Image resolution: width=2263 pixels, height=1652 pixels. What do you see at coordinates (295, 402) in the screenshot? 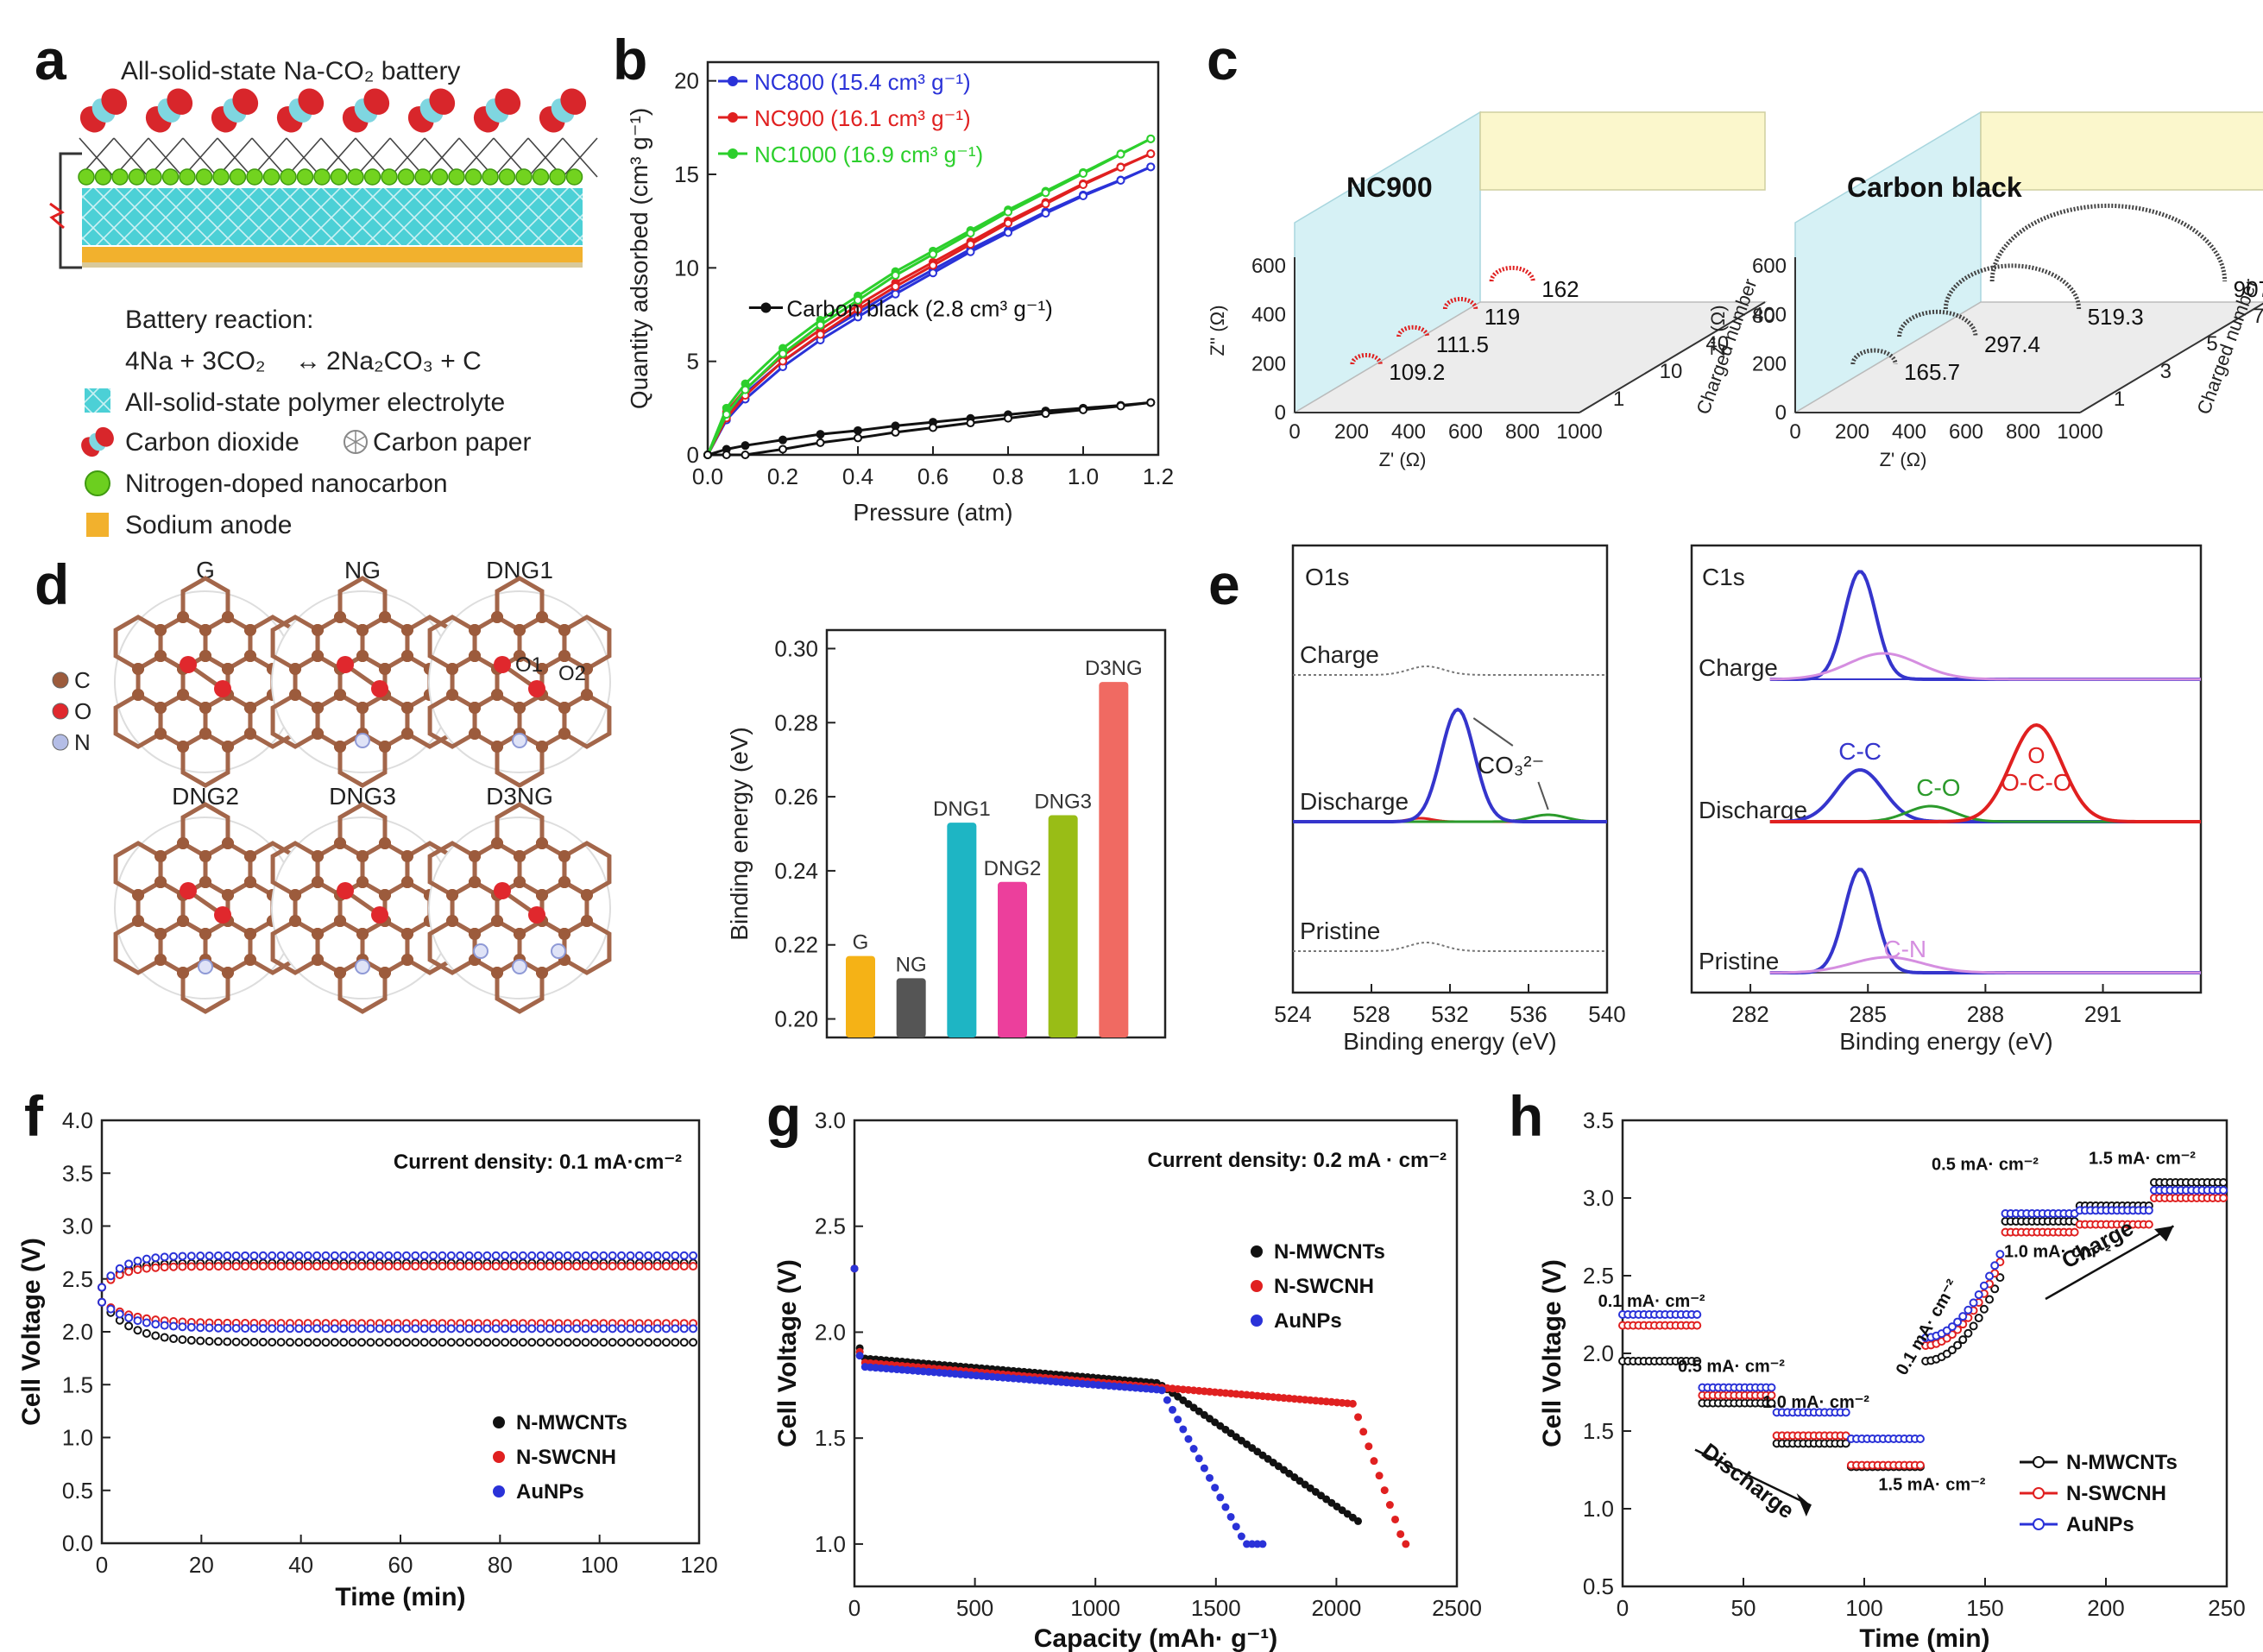
I see `legend-electrolyte: All-solid-state polymer electrolyte` at bounding box center [295, 402].